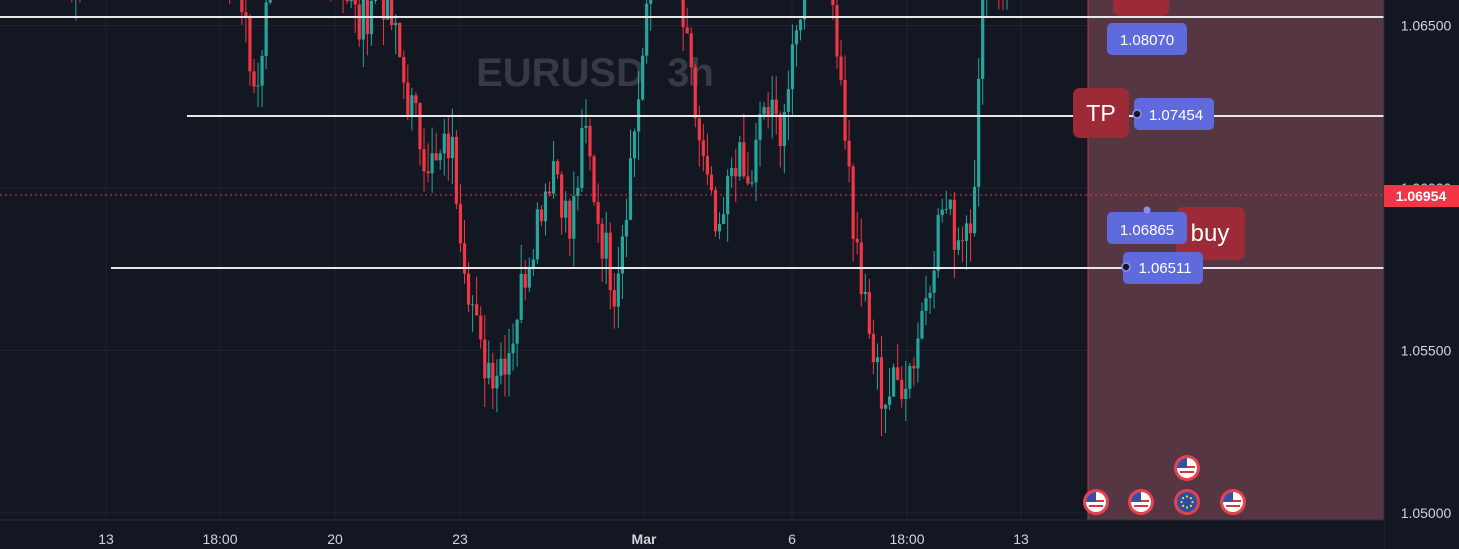 The height and width of the screenshot is (549, 1459). What do you see at coordinates (1162, 268) in the screenshot?
I see `sl-price-label: 1.06511` at bounding box center [1162, 268].